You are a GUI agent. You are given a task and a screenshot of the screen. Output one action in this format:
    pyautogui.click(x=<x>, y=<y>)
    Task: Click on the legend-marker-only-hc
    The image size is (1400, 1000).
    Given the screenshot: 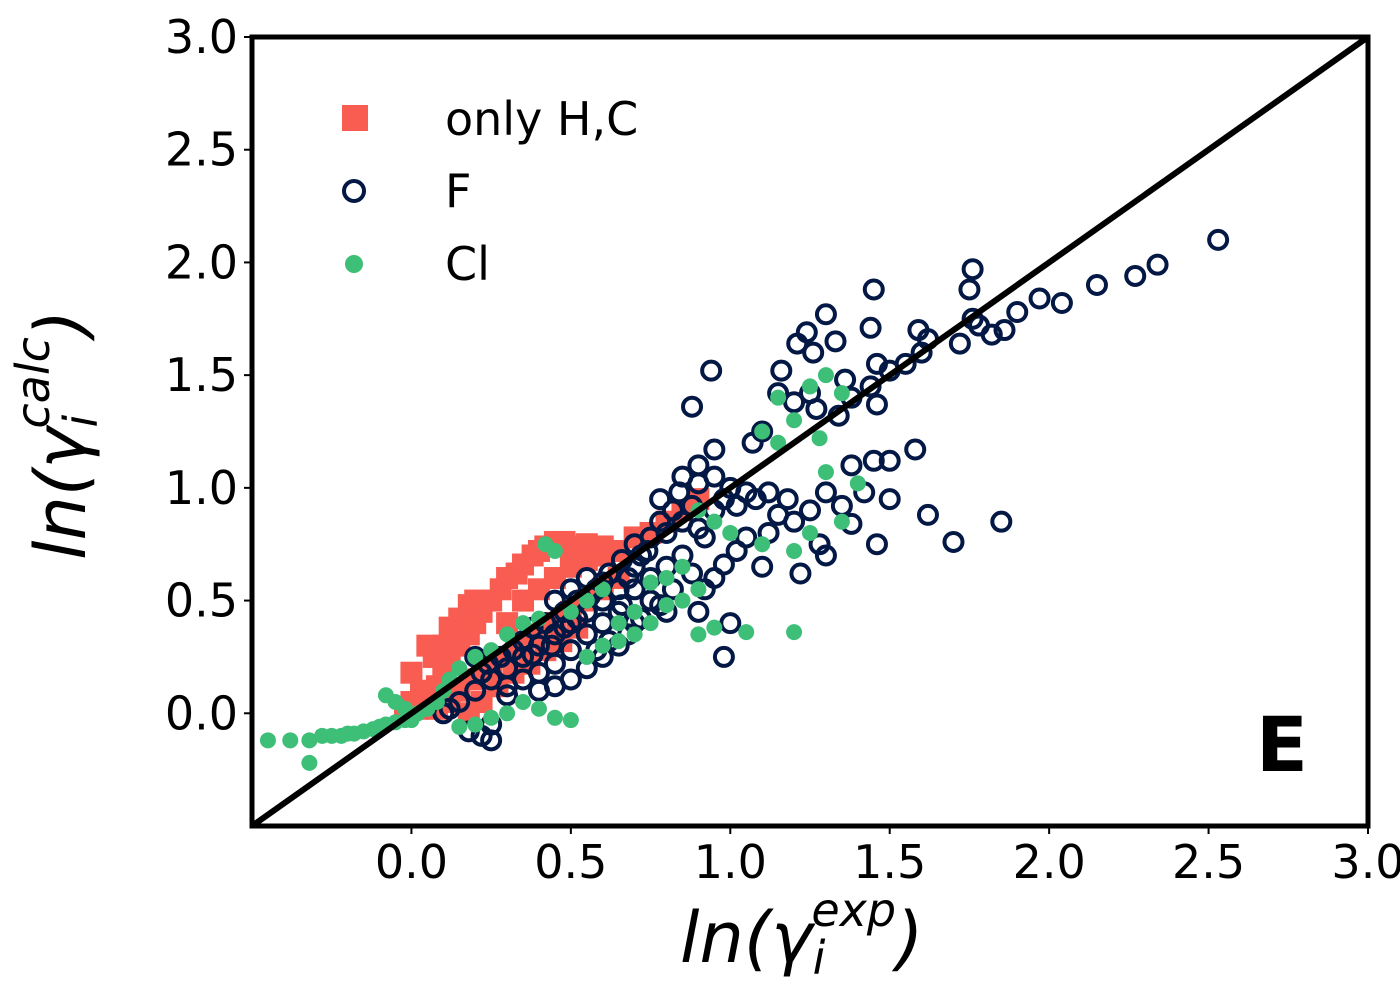 What is the action you would take?
    pyautogui.click(x=355, y=118)
    